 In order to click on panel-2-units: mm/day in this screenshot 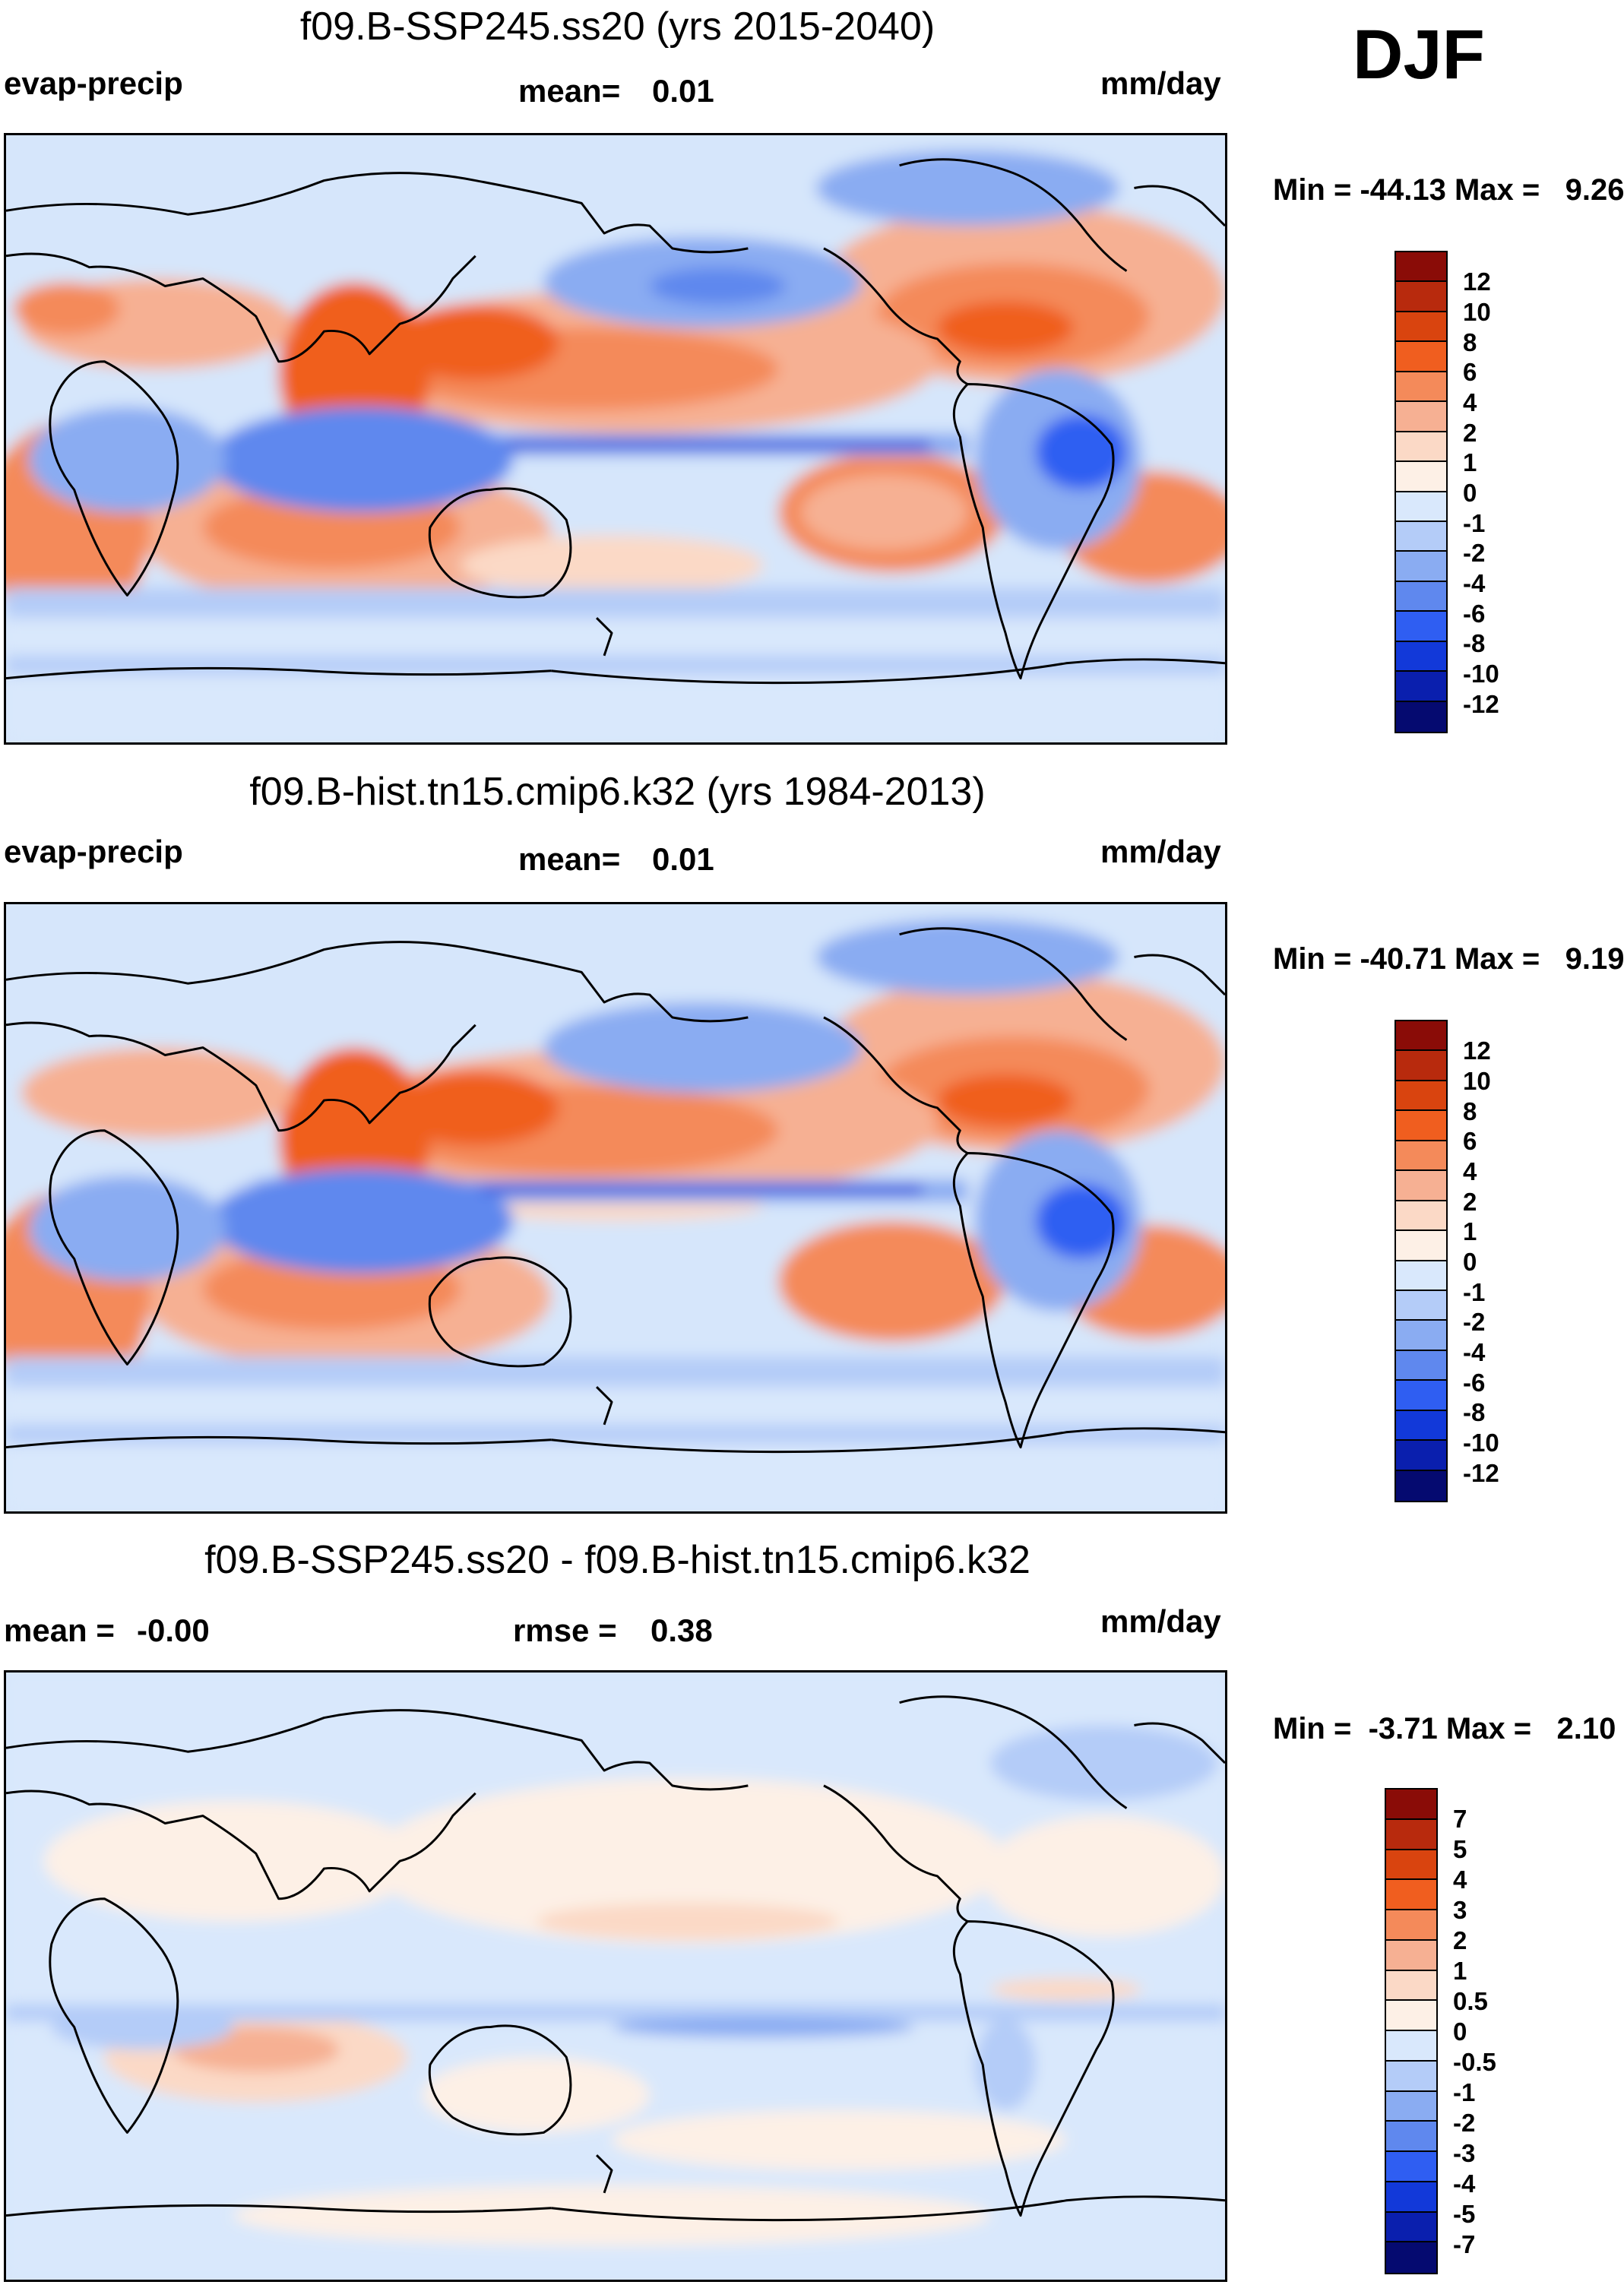, I will do `click(1160, 851)`.